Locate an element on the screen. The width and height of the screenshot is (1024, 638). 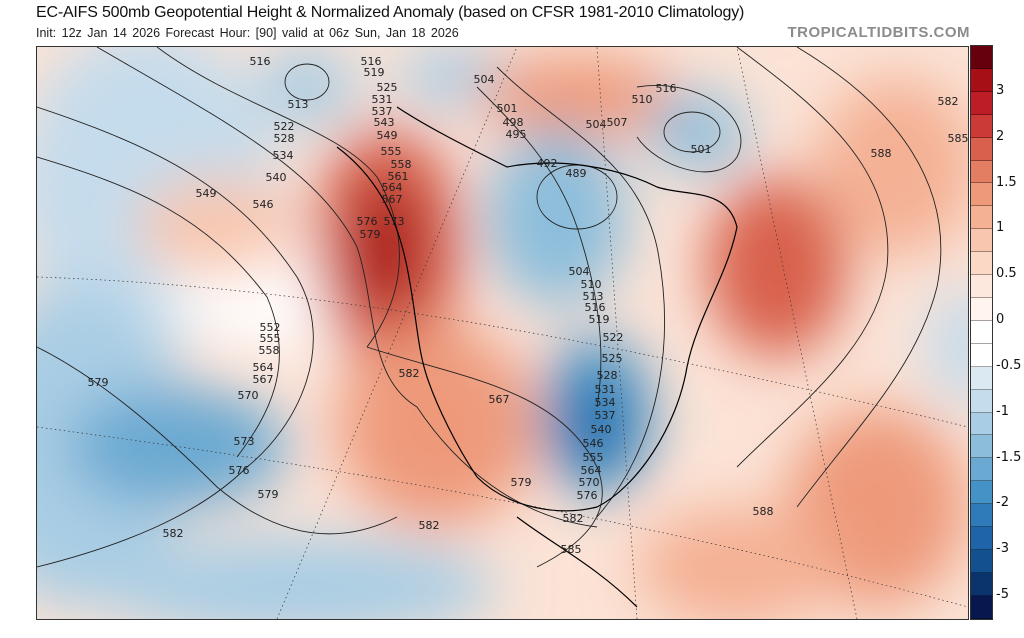
contour-label: 534 is located at coordinates (605, 402).